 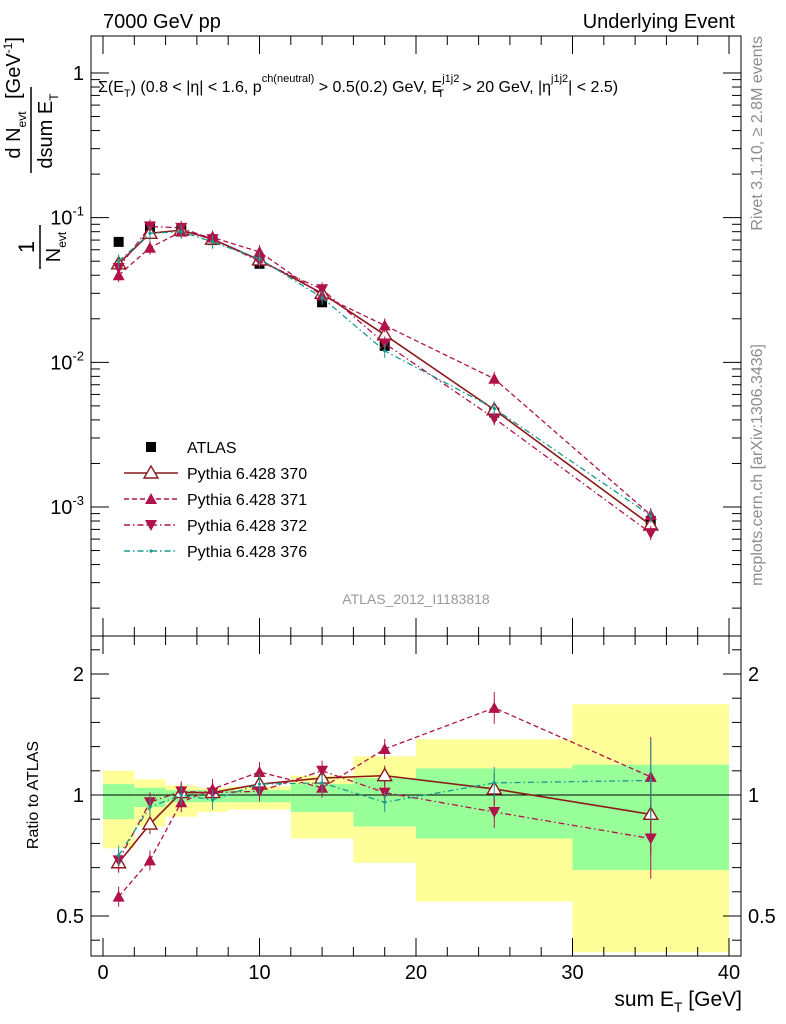 What do you see at coordinates (757, 465) in the screenshot?
I see `mcplots-label: mcplots.cern.ch [arXiv:1306.3436]` at bounding box center [757, 465].